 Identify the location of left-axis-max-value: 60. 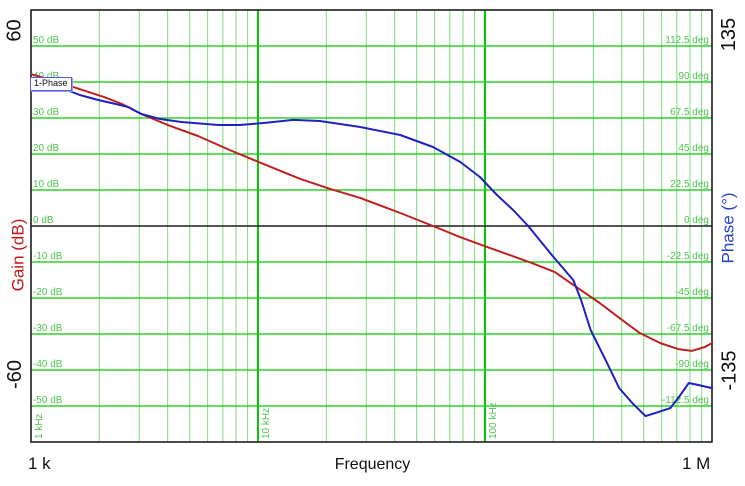
(14, 30).